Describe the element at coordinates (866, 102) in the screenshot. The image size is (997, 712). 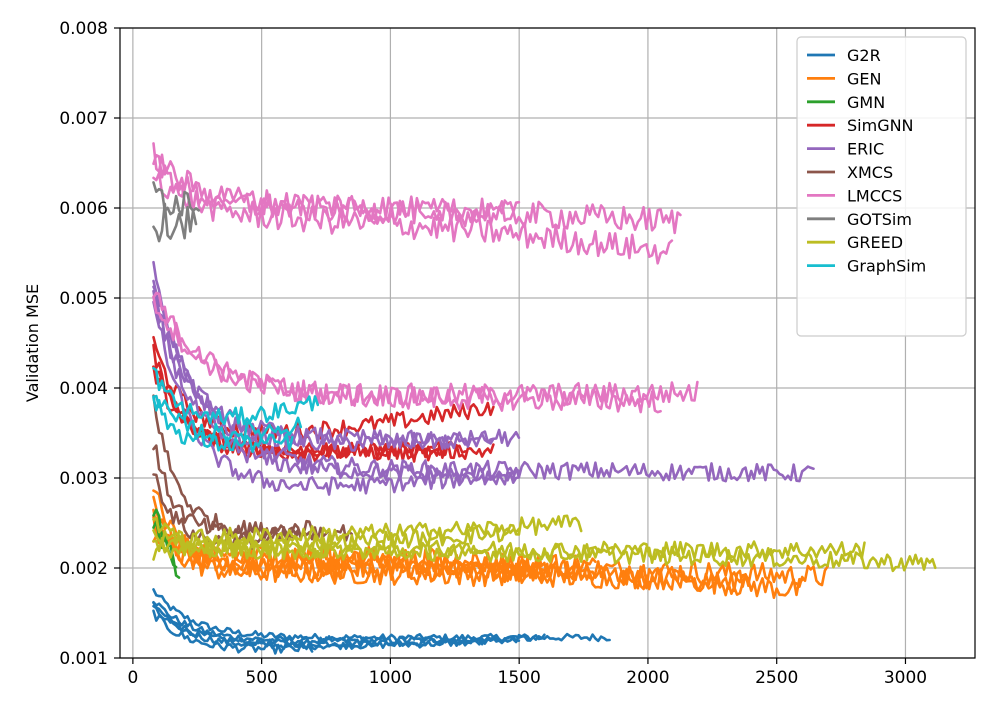
I see `legend-label-gmn: GMN` at that location.